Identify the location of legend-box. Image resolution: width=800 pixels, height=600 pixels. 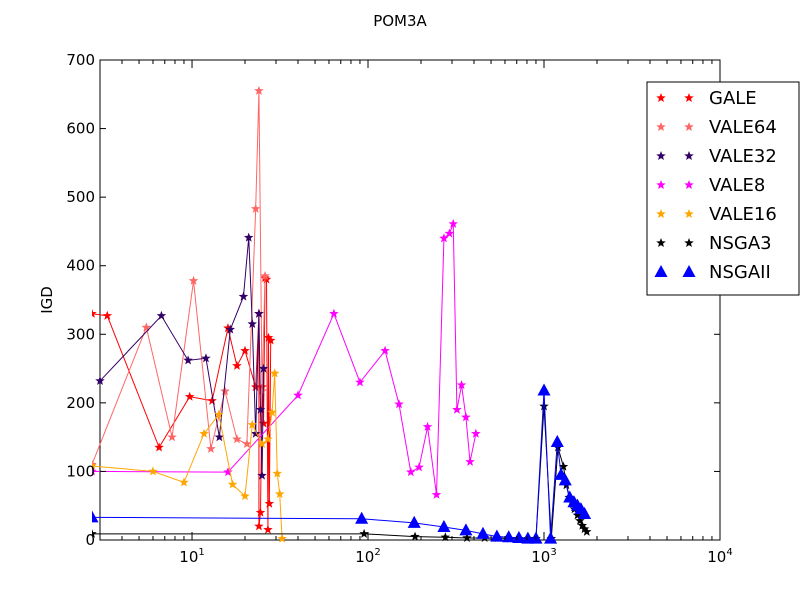
(723, 188).